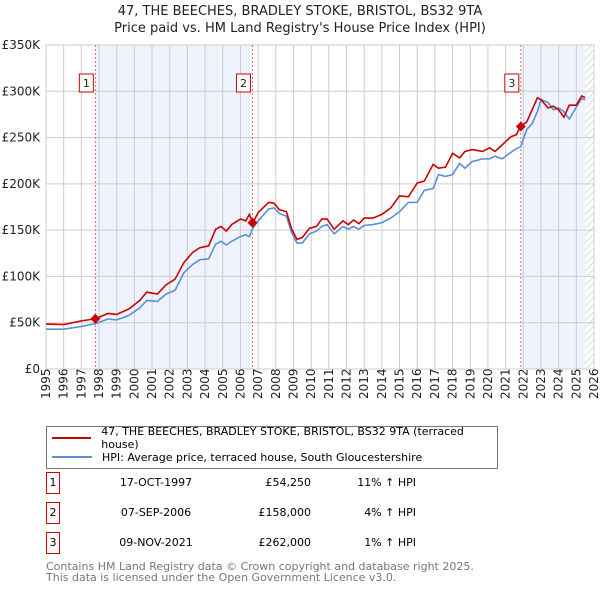 Image resolution: width=600 pixels, height=590 pixels. What do you see at coordinates (386, 482) in the screenshot?
I see `sale-hpi: 11% ↑ HPI` at bounding box center [386, 482].